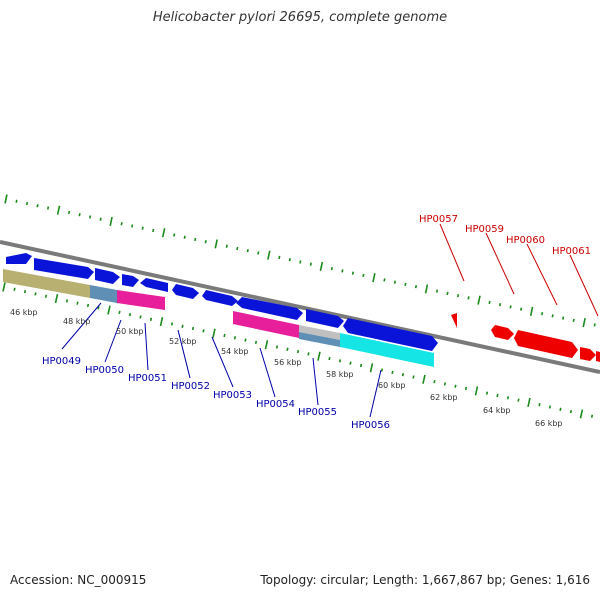  Describe the element at coordinates (46, 283) in the screenshot. I see `gene-block-olive` at that location.